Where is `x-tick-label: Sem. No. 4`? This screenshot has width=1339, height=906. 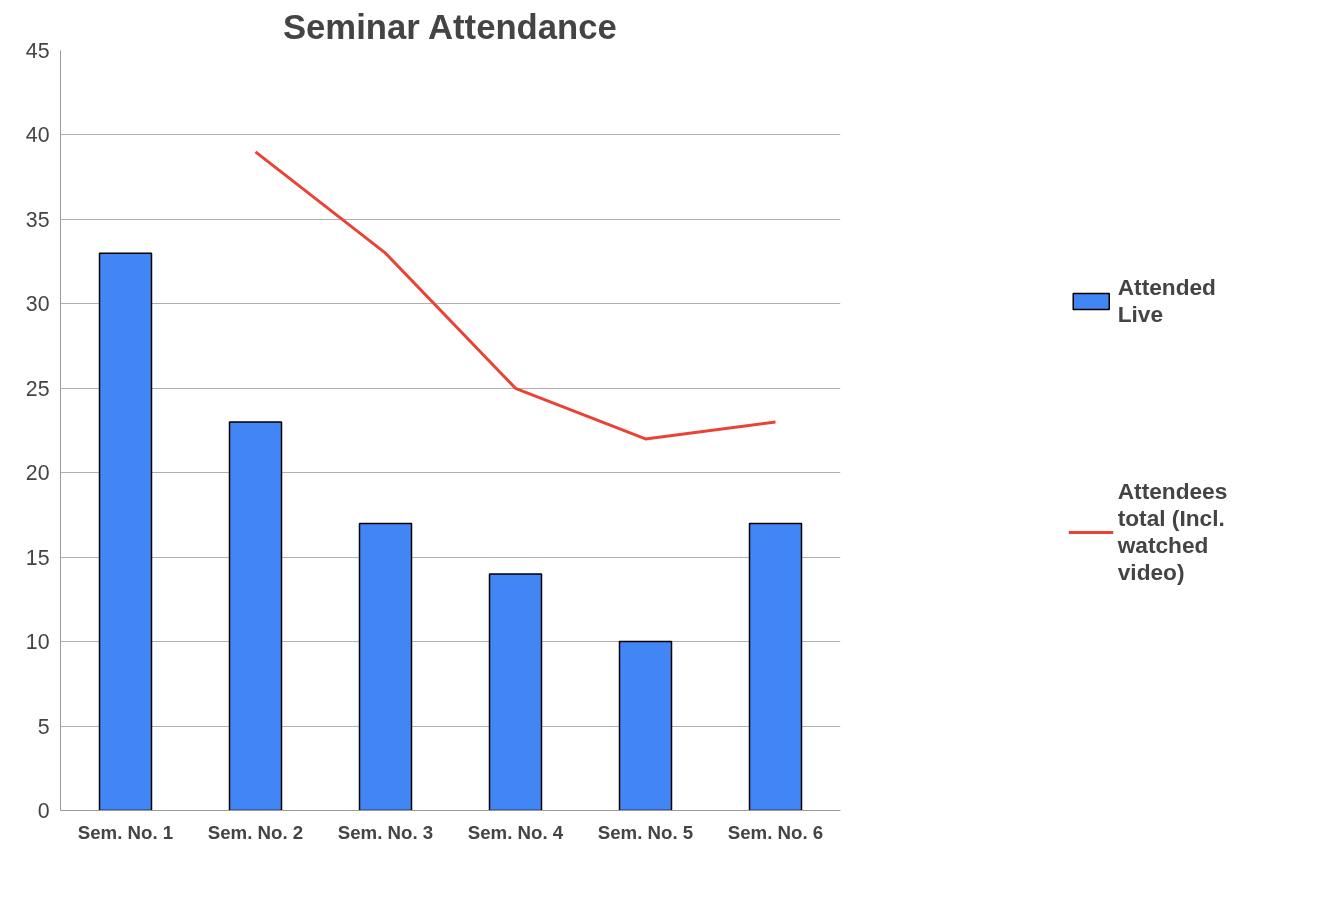
x-tick-label: Sem. No. 4 is located at coordinates (515, 832).